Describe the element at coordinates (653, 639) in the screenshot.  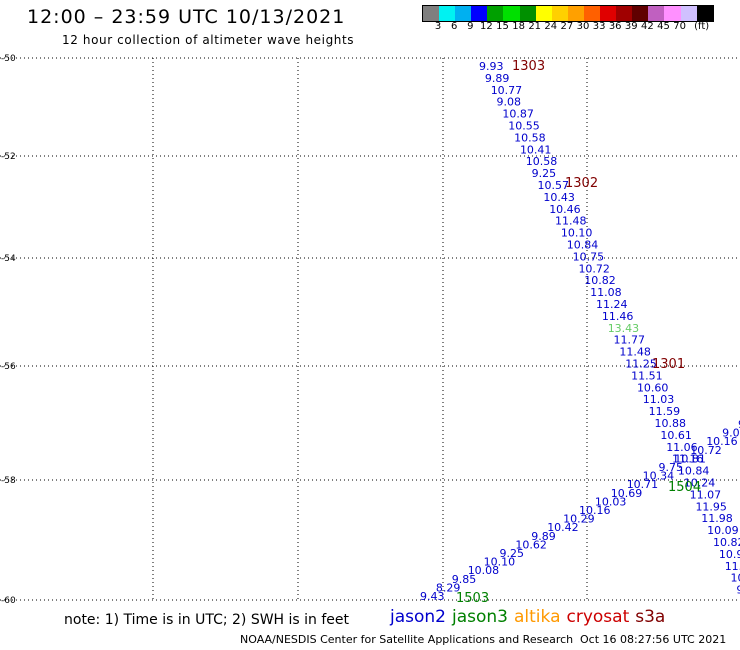
I see `credit-timestamp: Oct 16 08:27:56 UTC 2021` at that location.